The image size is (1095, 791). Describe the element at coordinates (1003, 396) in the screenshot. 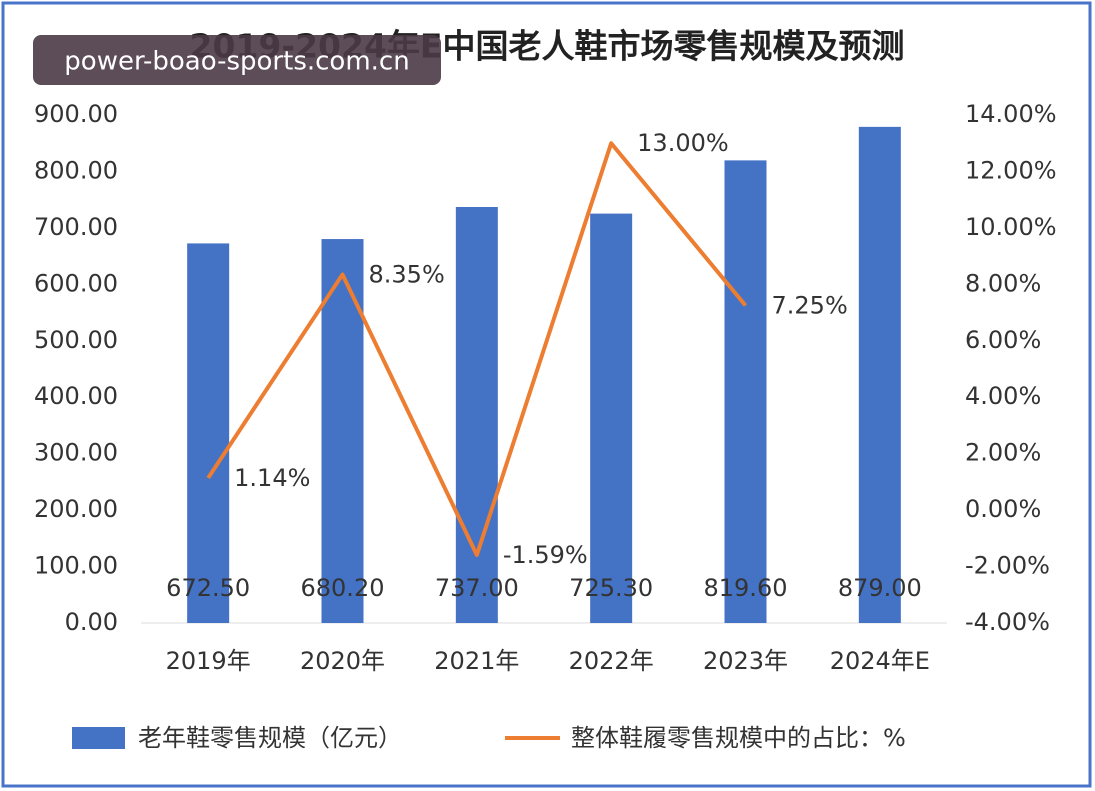

I see `y2-tick-label: 4.00%` at that location.